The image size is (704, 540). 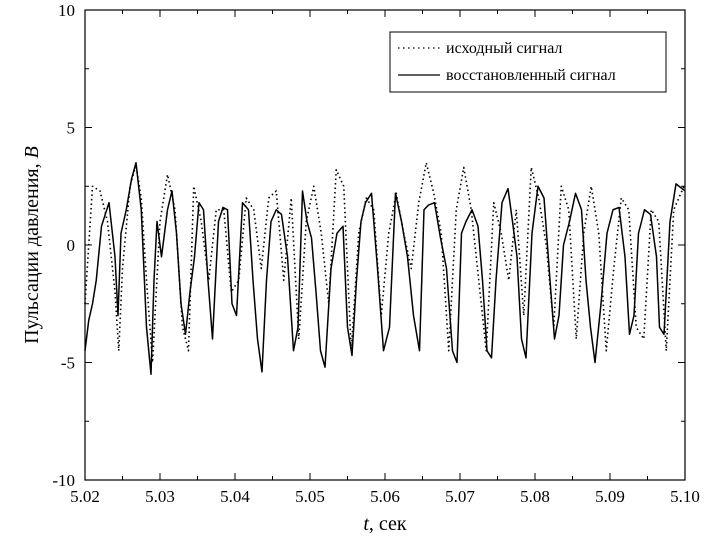 I want to click on legend-box, so click(x=528, y=62).